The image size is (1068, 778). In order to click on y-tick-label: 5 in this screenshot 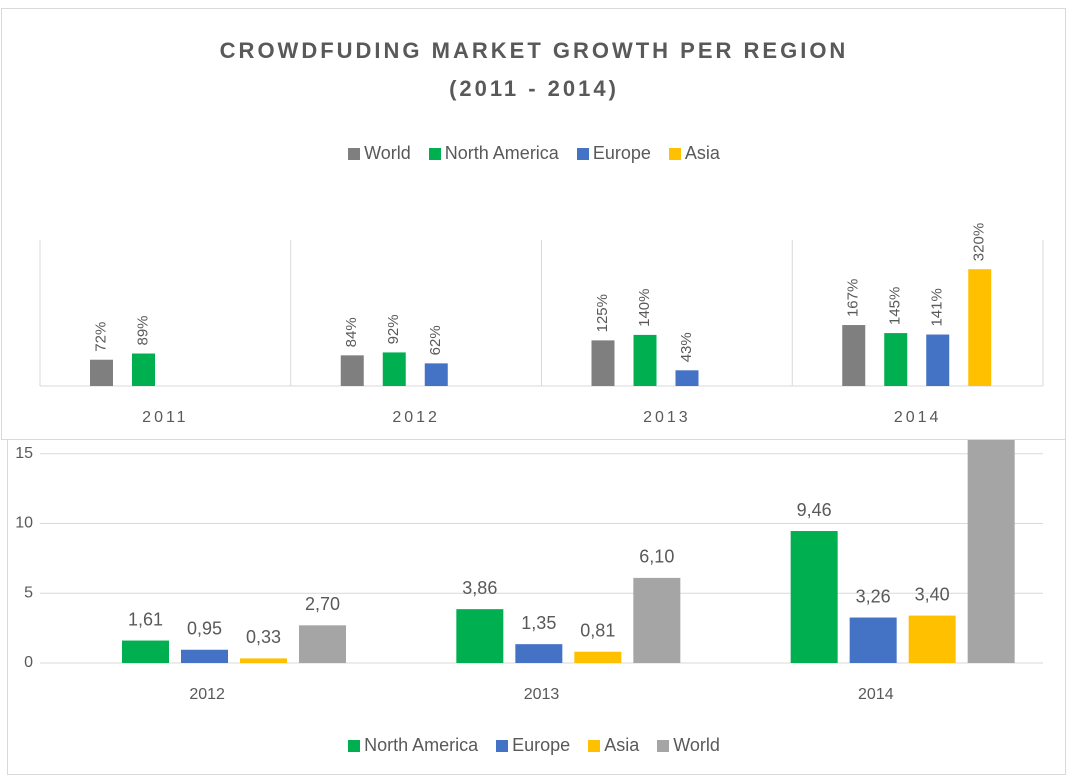, I will do `click(28, 592)`.